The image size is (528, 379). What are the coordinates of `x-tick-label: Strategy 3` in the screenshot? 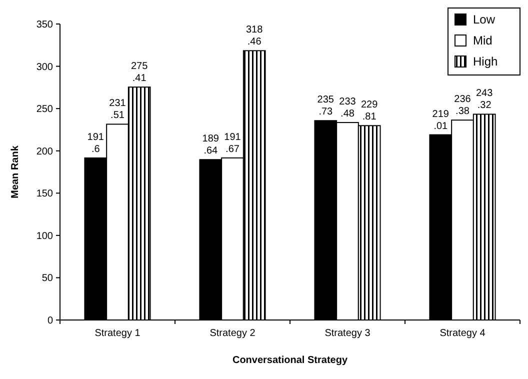 It's located at (347, 333).